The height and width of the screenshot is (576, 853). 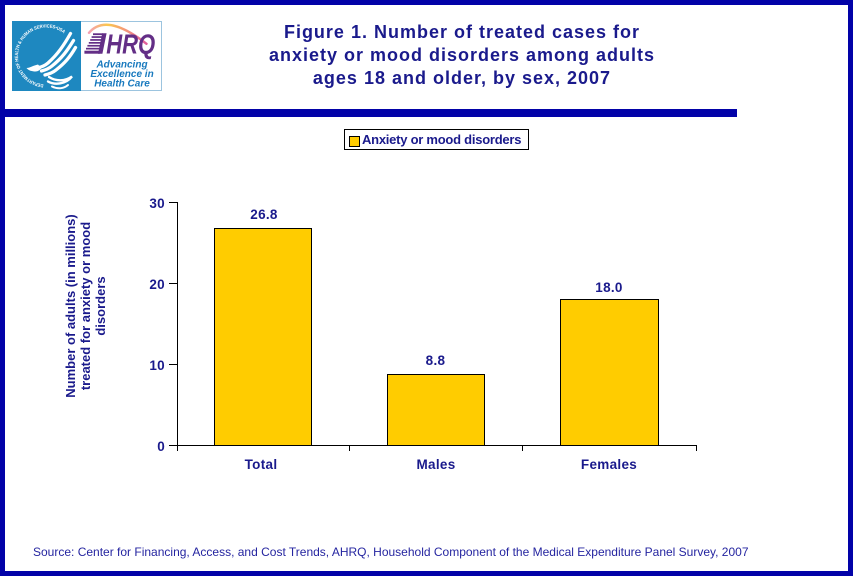 What do you see at coordinates (121, 74) in the screenshot?
I see `svg-text: Excellence in` at bounding box center [121, 74].